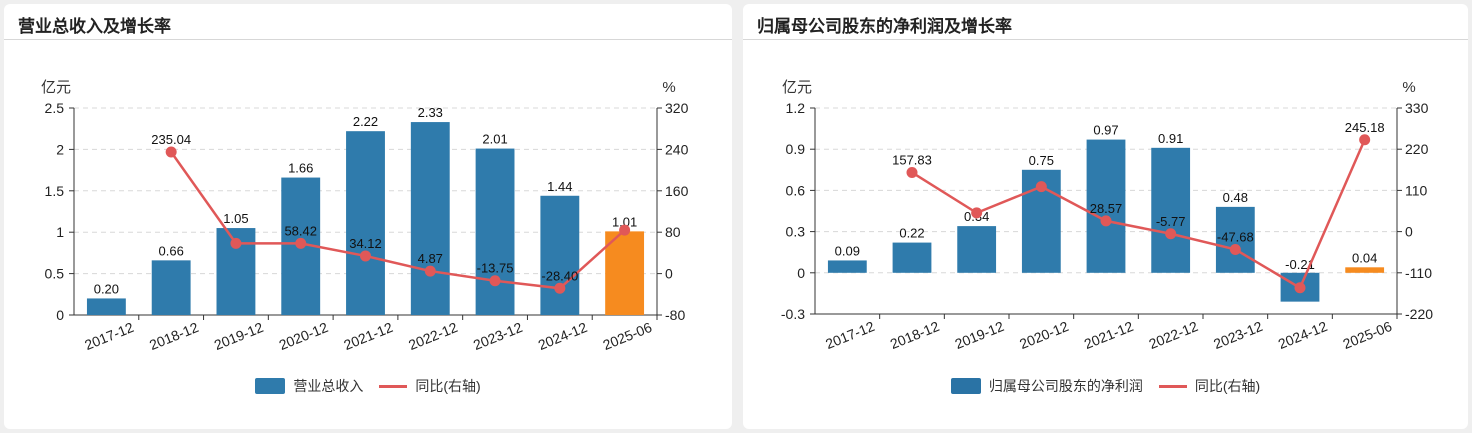 The width and height of the screenshot is (1472, 433). I want to click on x-axis-tick-label: 2021-12, so click(368, 336).